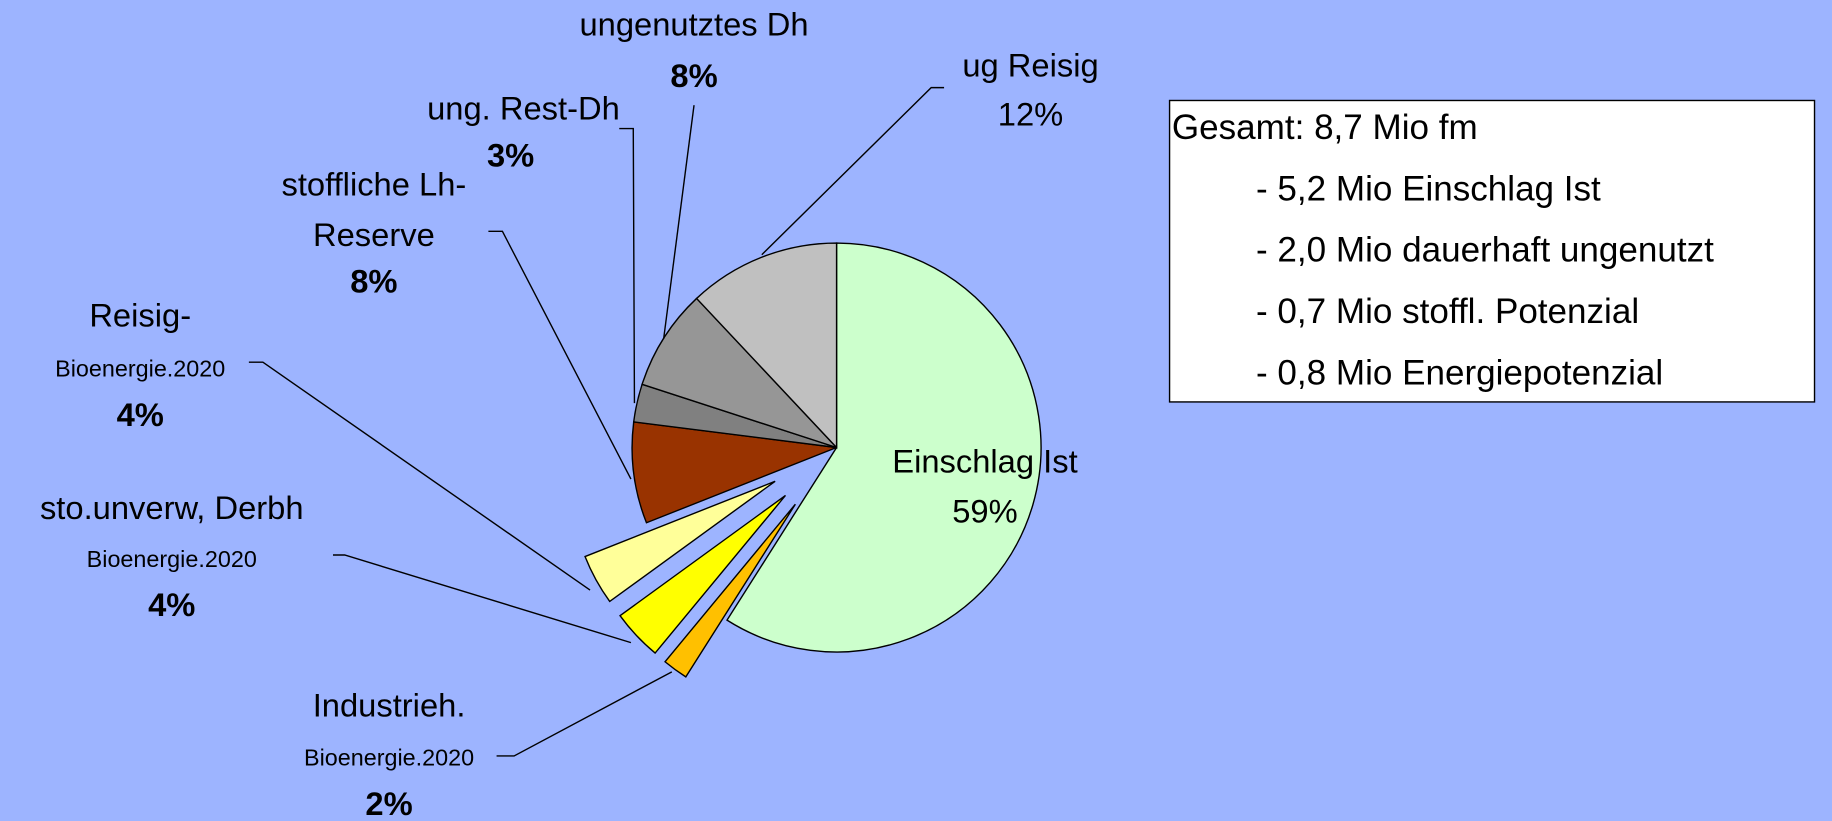  I want to click on text-box-line: Gesamt: 8,7 Mio fm, so click(1325, 127).